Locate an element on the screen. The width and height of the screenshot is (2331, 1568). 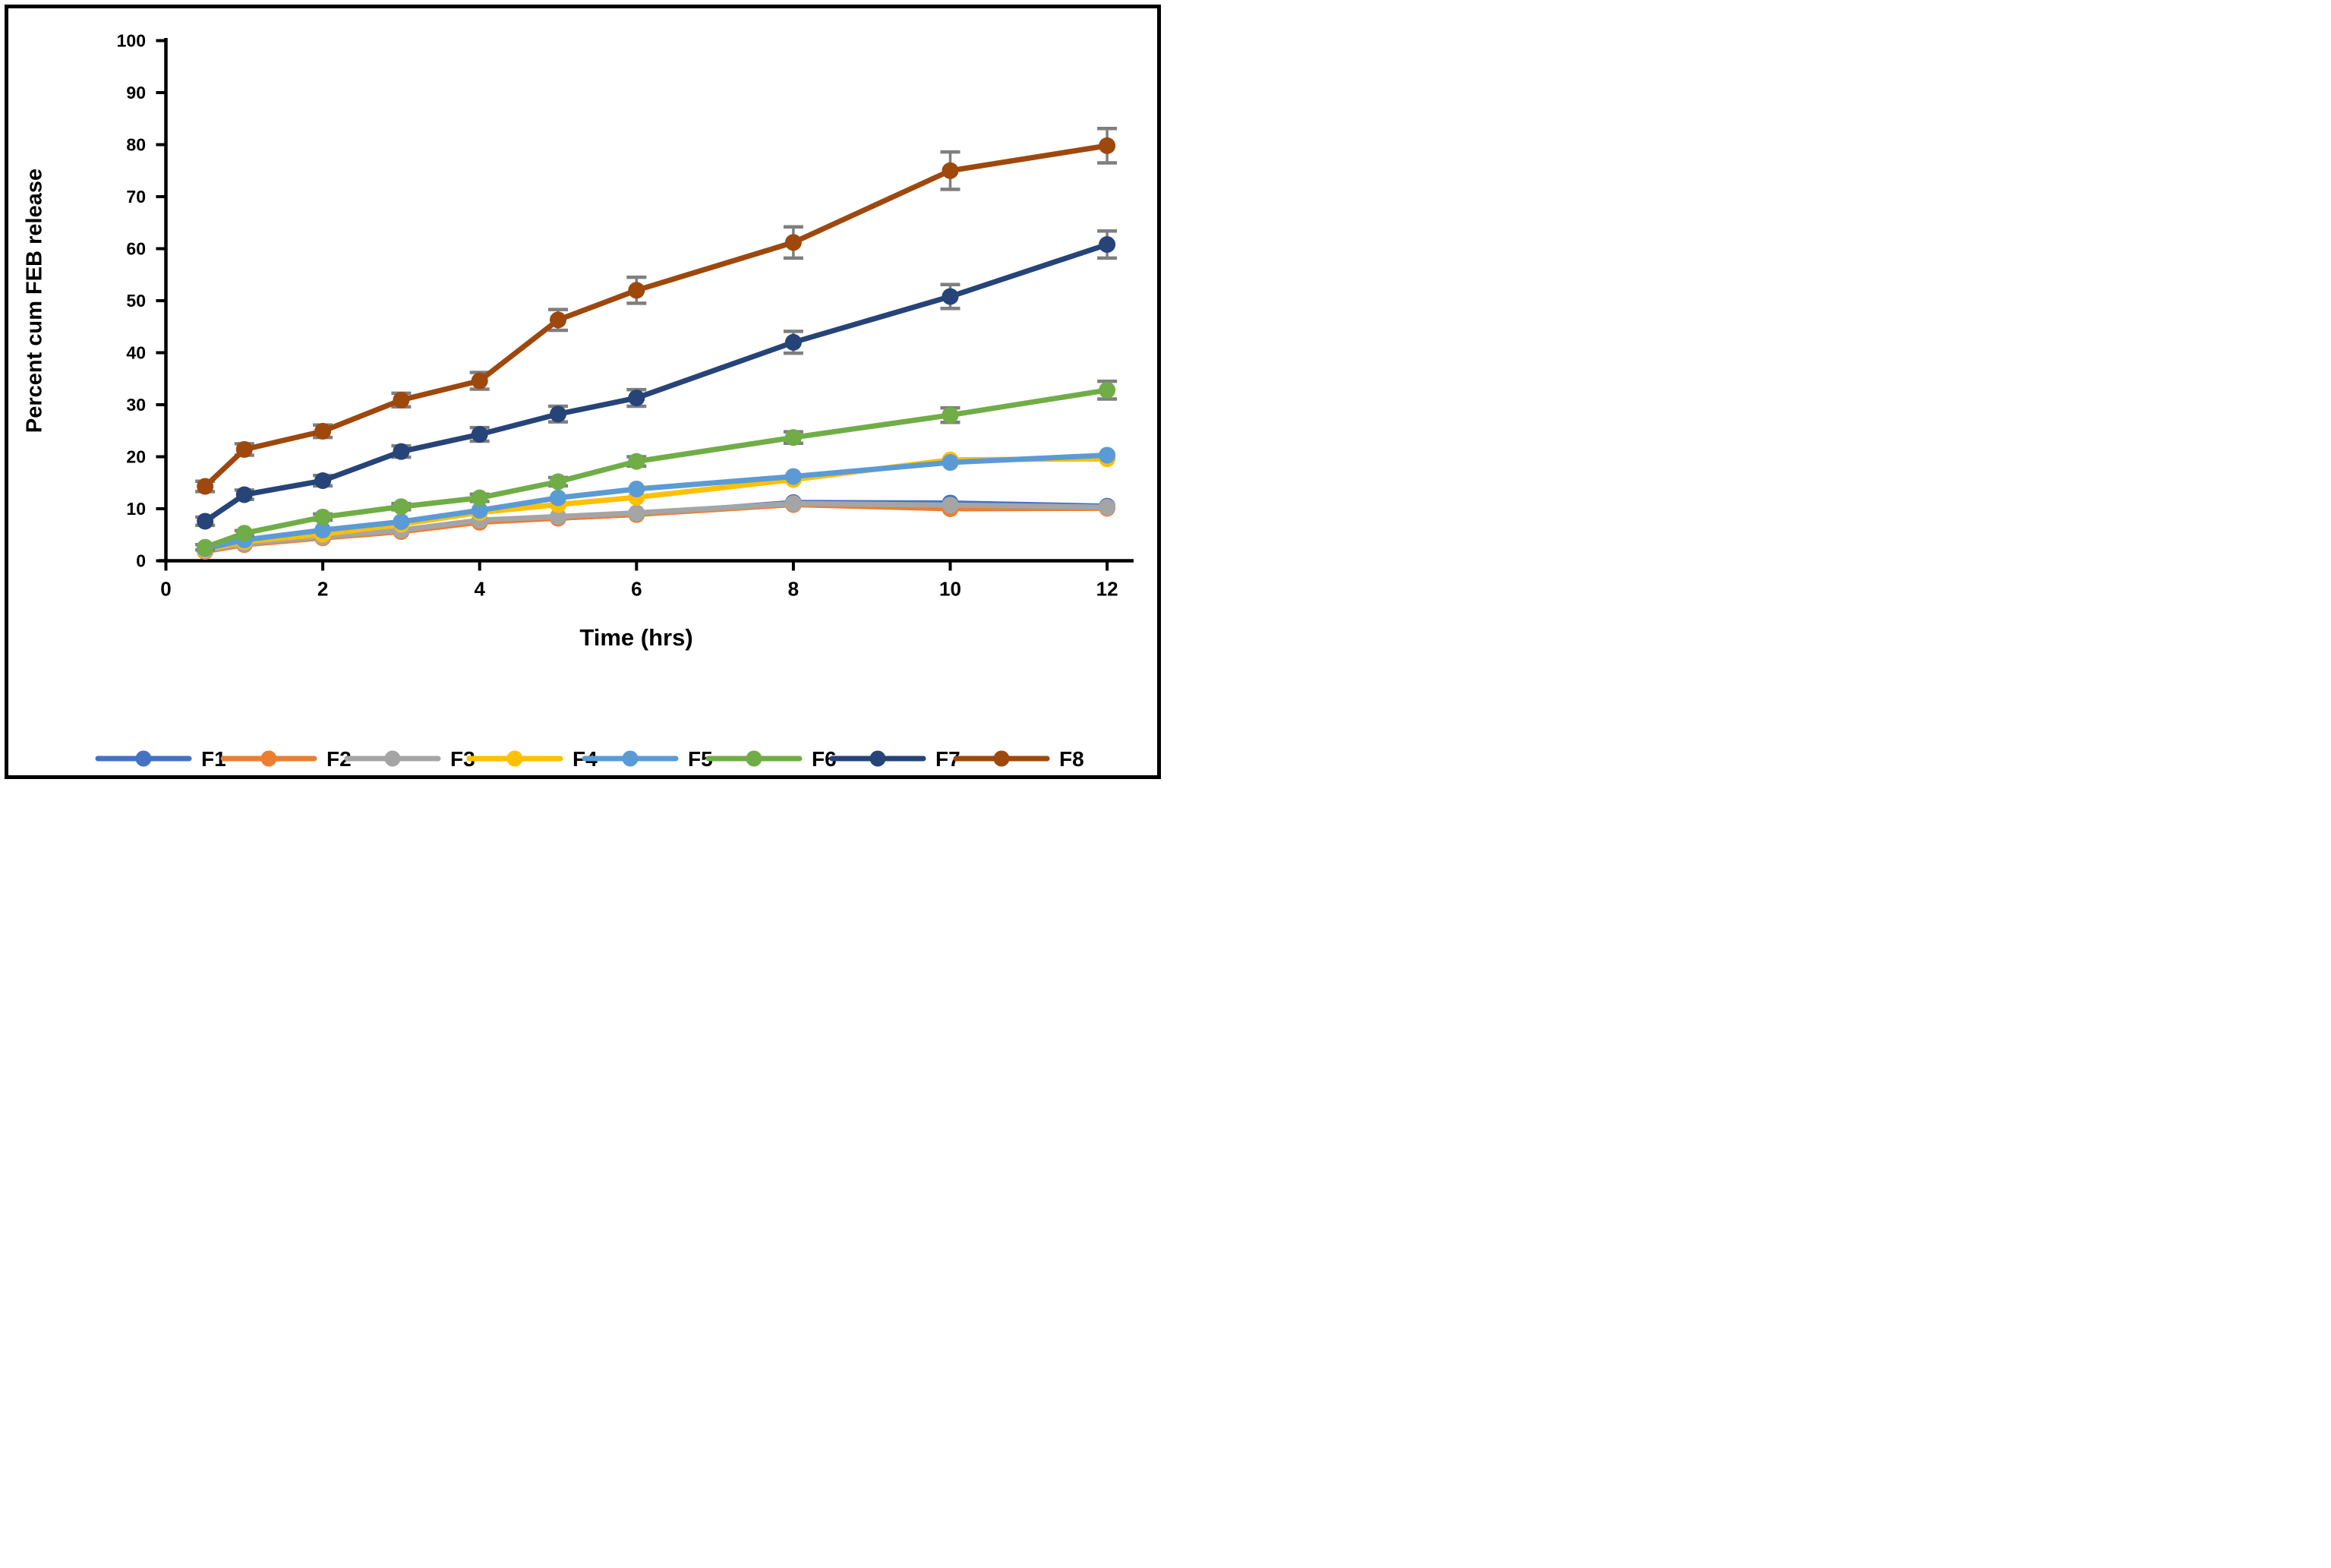
y-tick-label: 100 is located at coordinates (131, 41).